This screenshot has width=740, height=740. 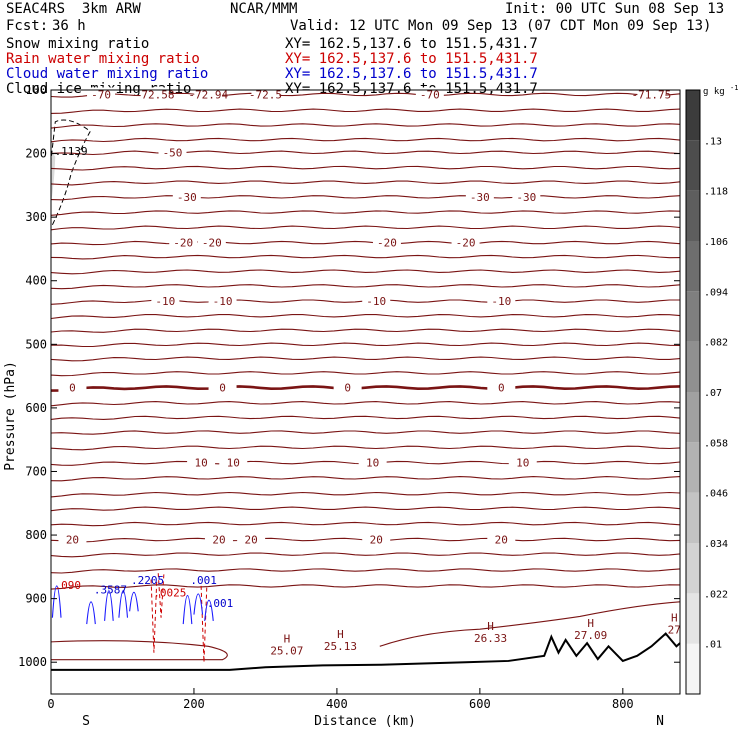 What do you see at coordinates (660, 721) in the screenshot?
I see `x-end-north: N` at bounding box center [660, 721].